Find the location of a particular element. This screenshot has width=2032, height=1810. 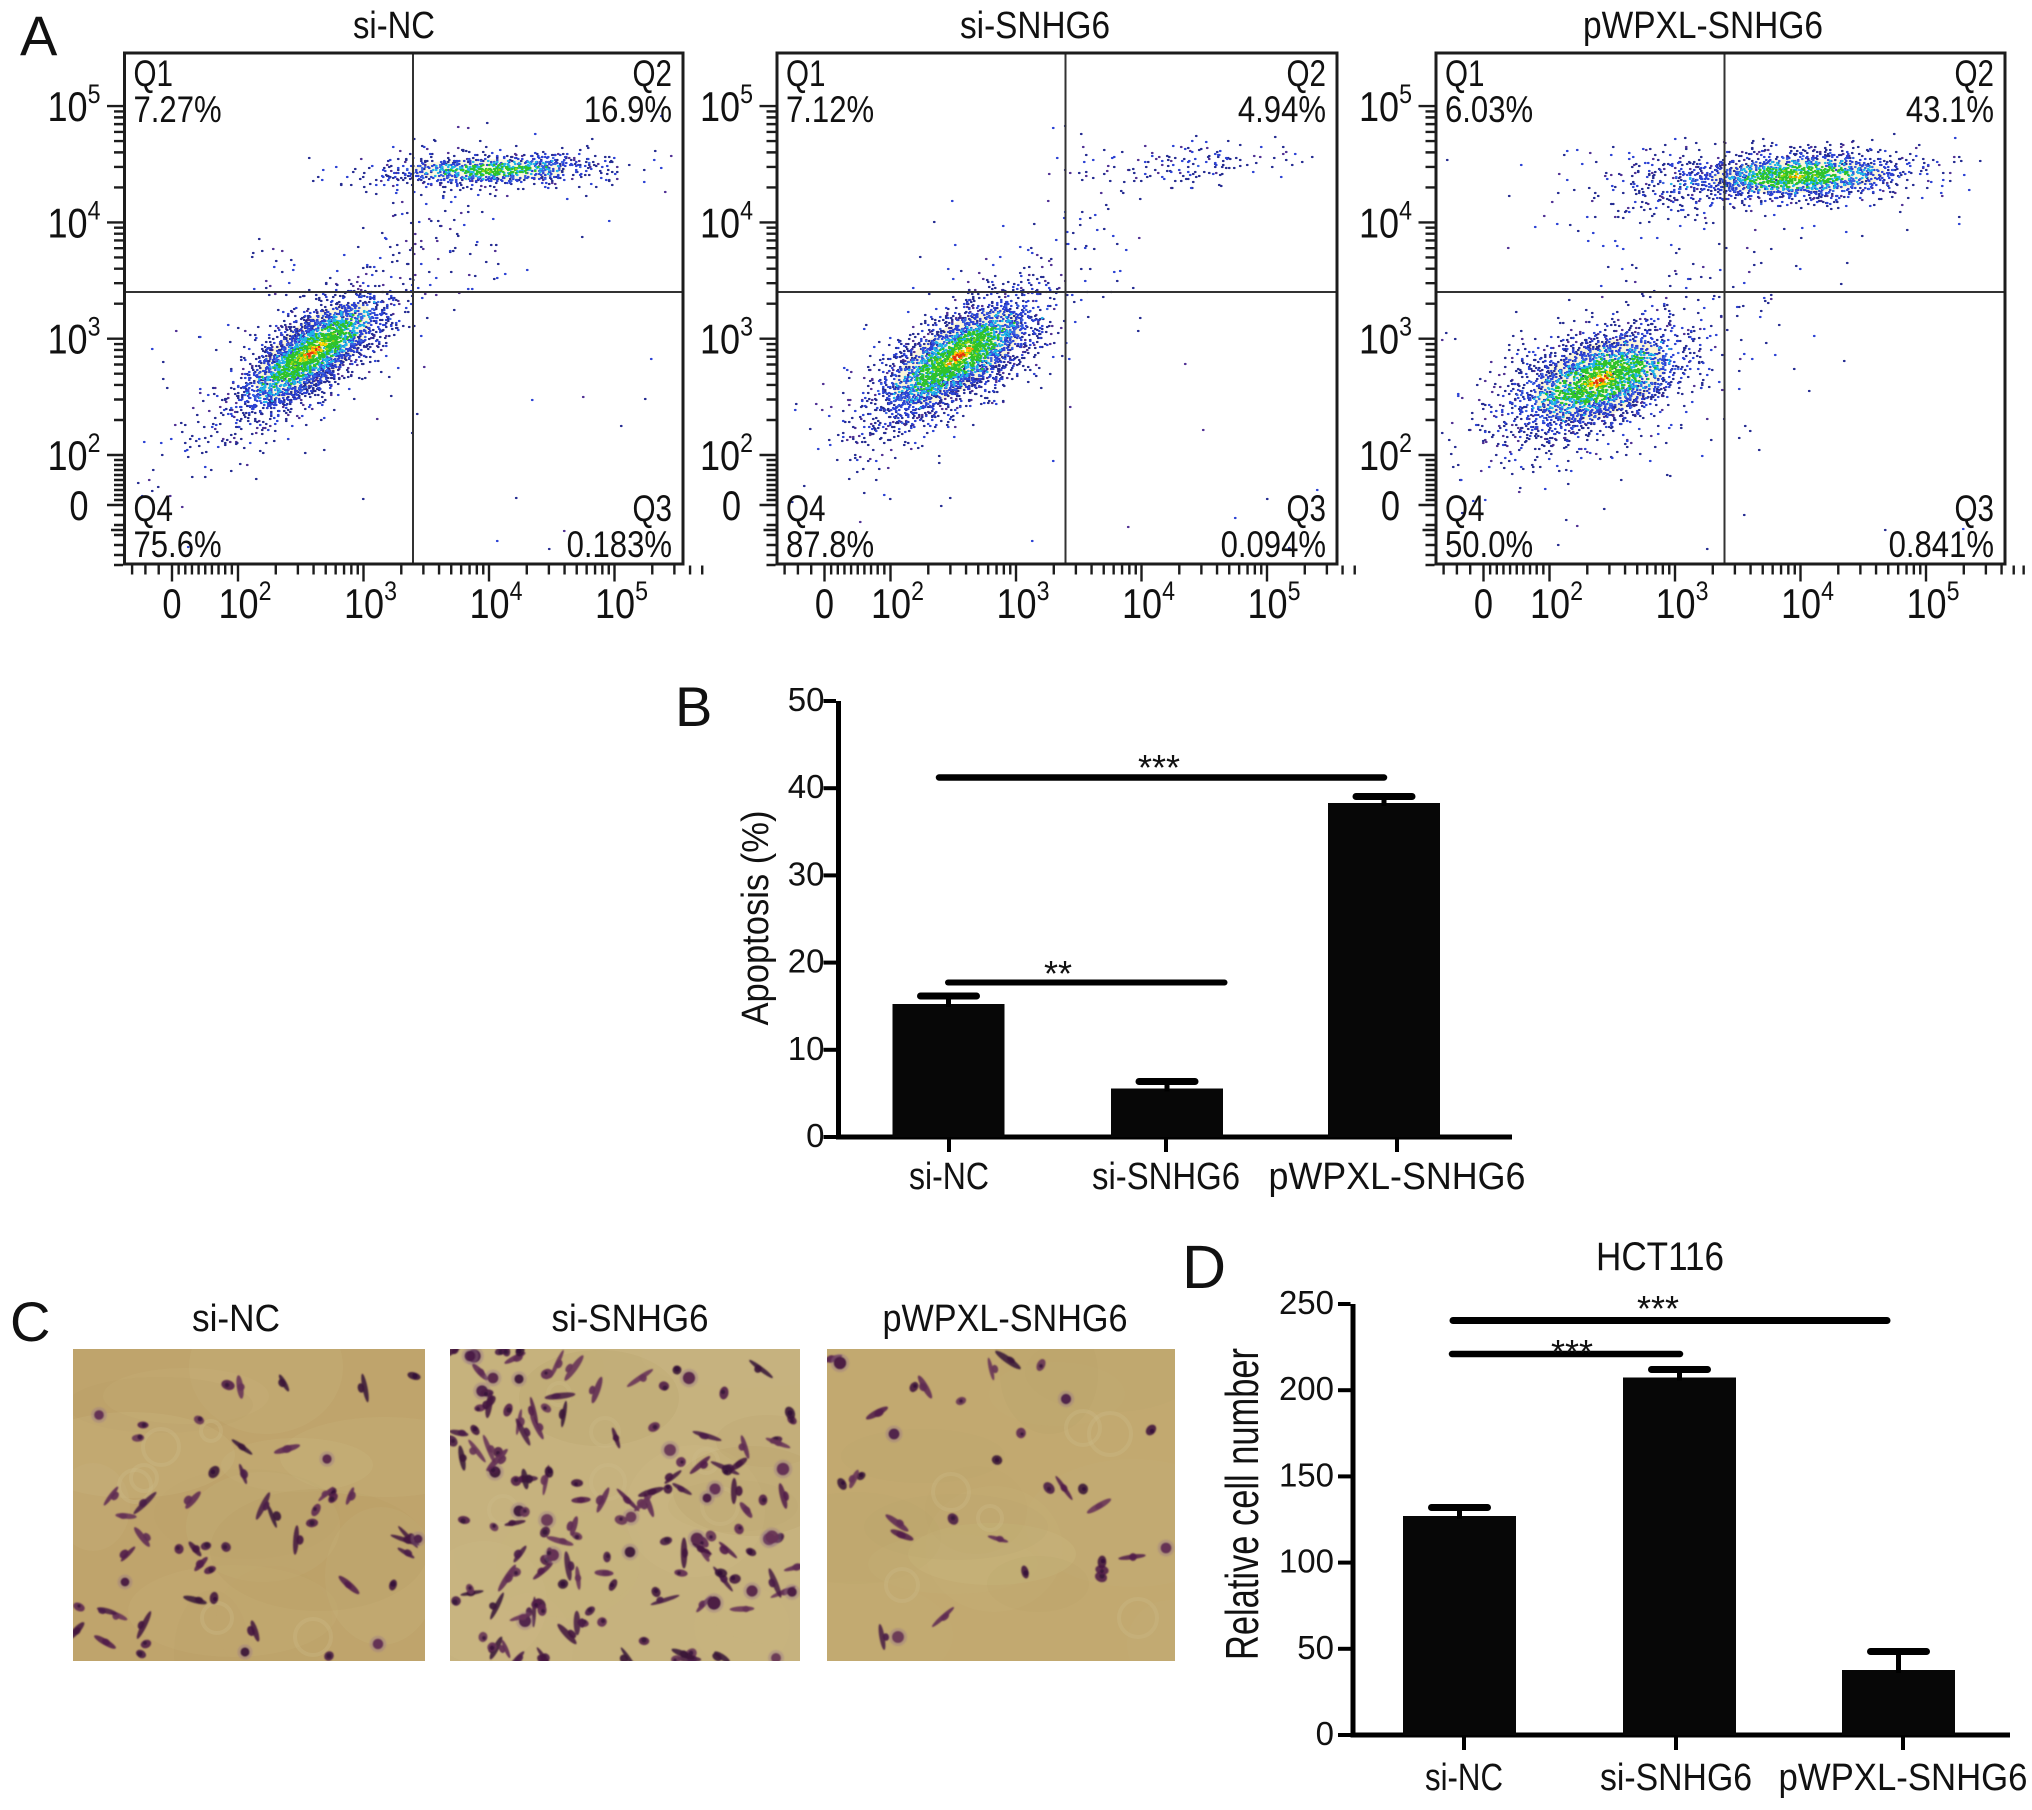

svg-text: 16.9% is located at coordinates (628, 109).